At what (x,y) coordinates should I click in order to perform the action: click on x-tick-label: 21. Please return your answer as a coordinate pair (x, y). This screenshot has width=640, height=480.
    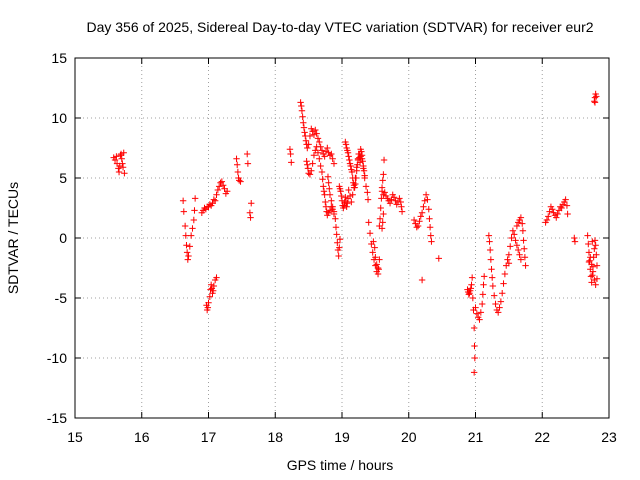
    Looking at the image, I should click on (476, 437).